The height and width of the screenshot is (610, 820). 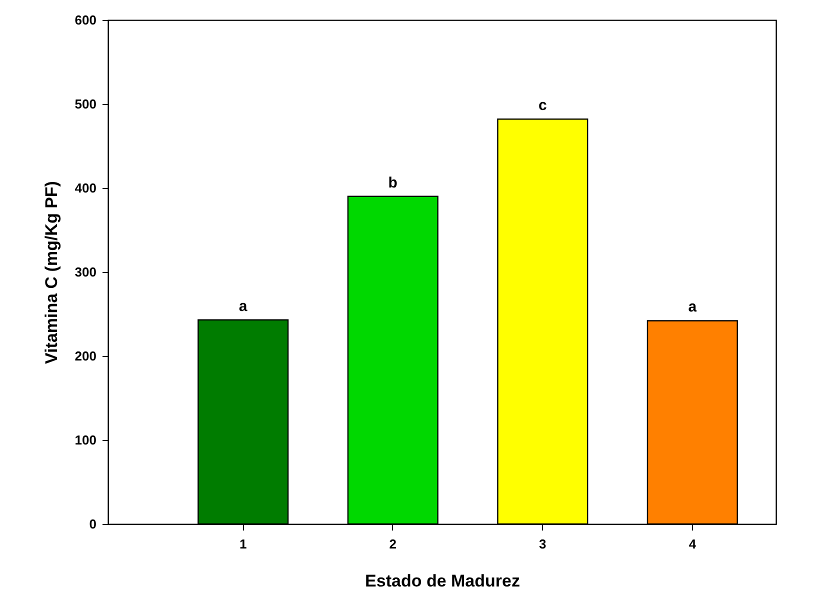 What do you see at coordinates (393, 183) in the screenshot?
I see `annotation: b` at bounding box center [393, 183].